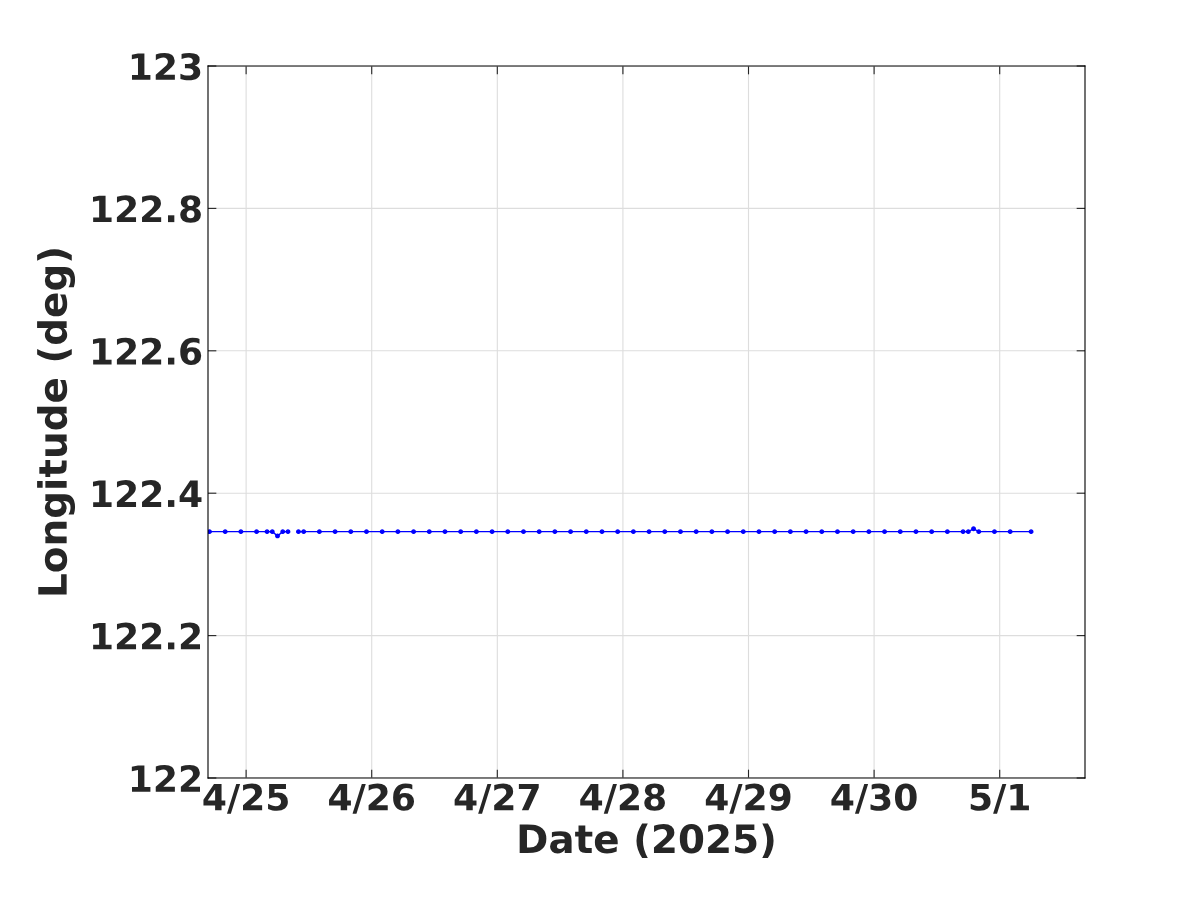  I want to click on x-axis-title: Date (2025), so click(646, 841).